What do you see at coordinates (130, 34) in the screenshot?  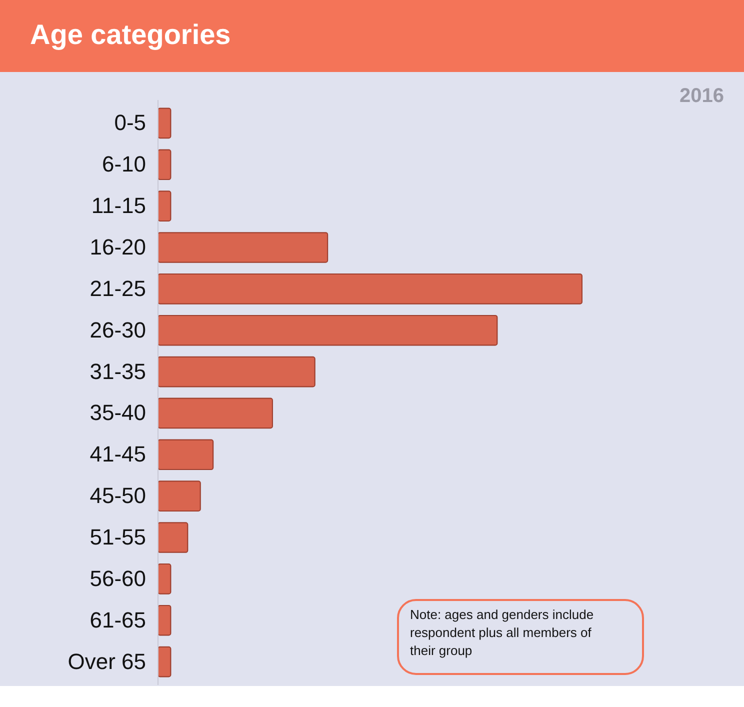 I see `chart-title: Age categories` at bounding box center [130, 34].